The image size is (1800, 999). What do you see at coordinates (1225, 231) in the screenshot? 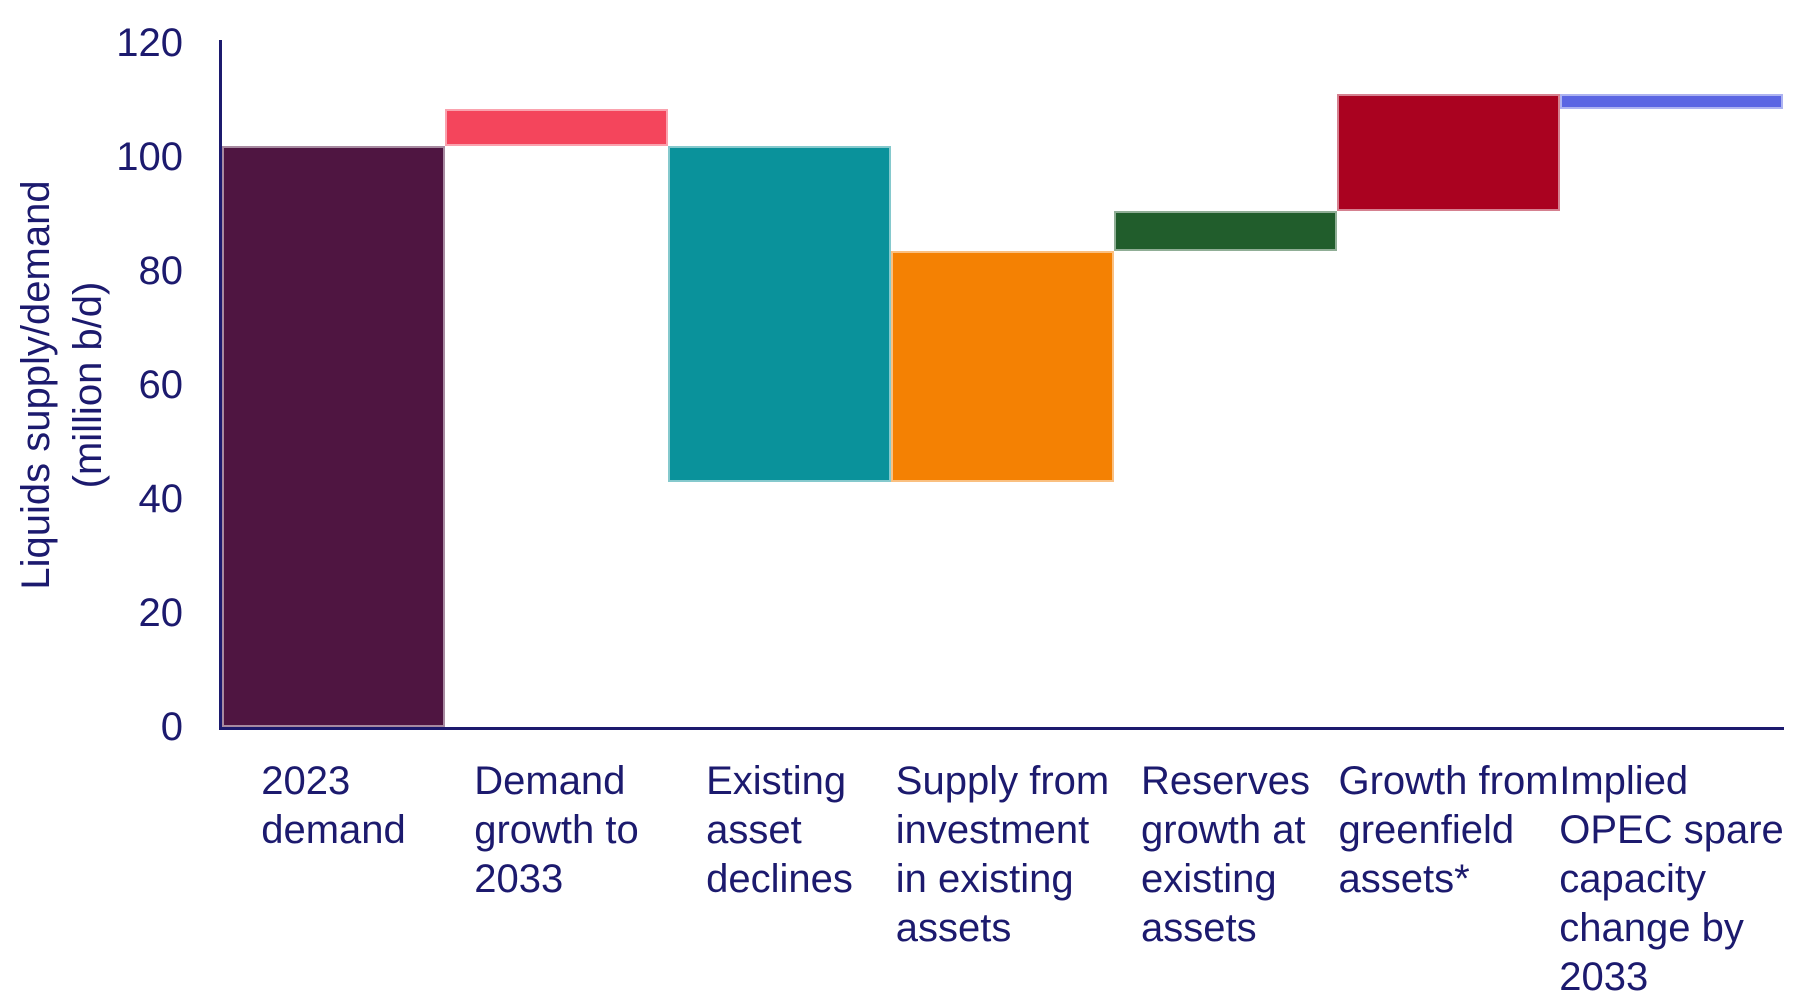
I see `waterfall-bar-reserves-growth-at-existing-assets` at bounding box center [1225, 231].